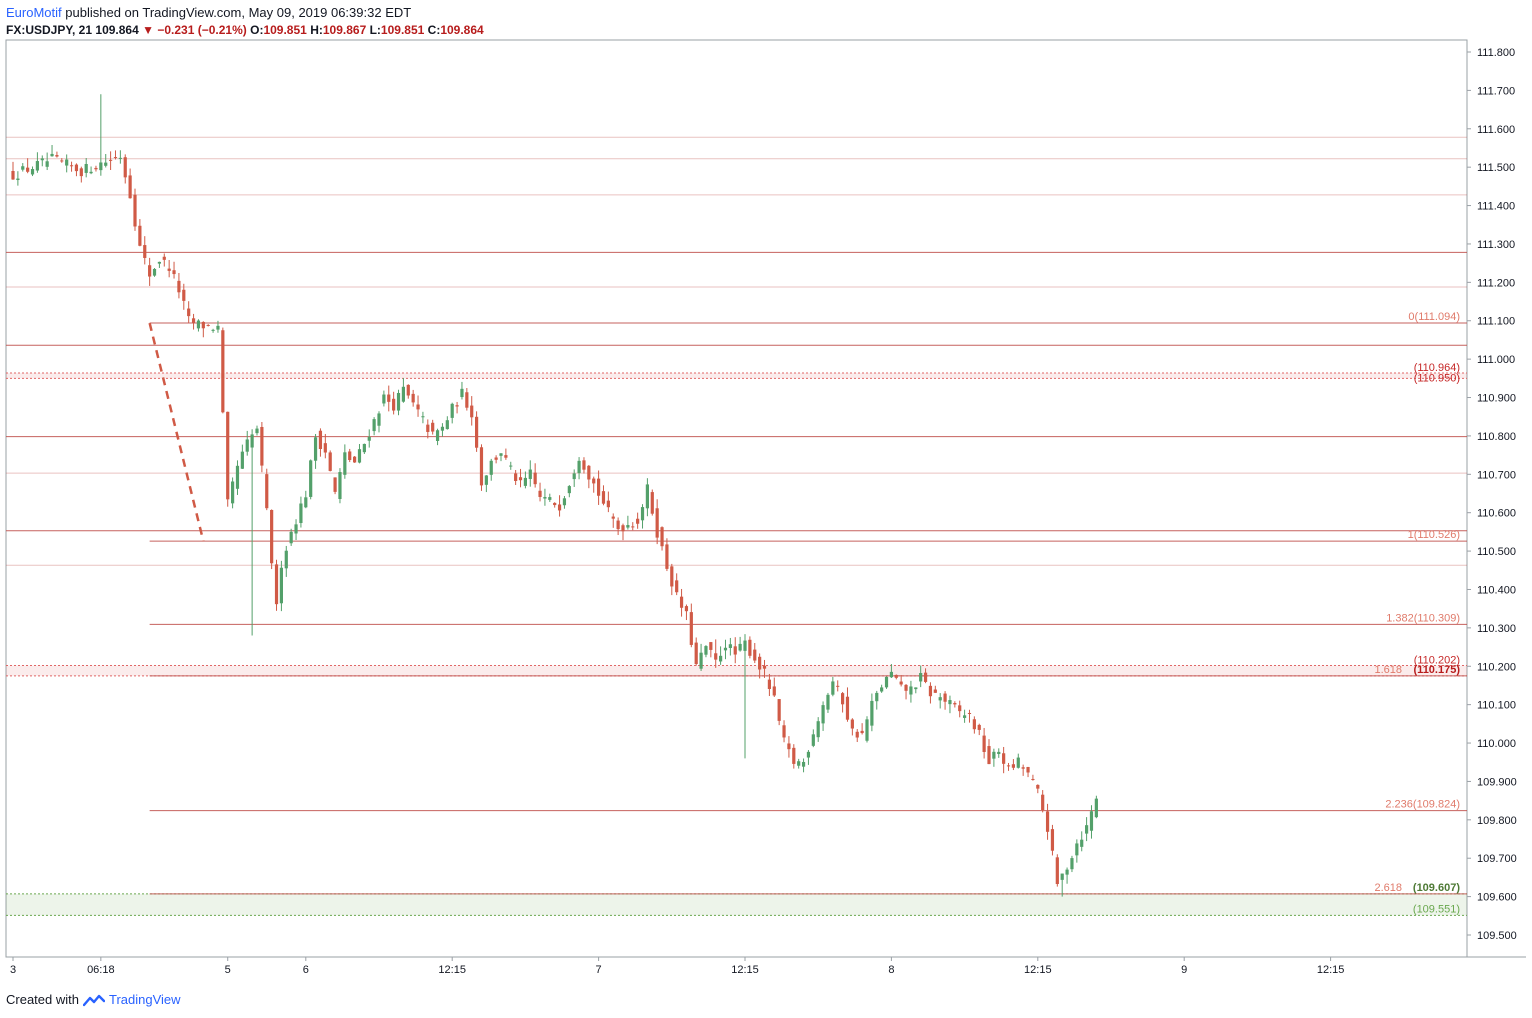  I want to click on fib-label-price-3: (110.175), so click(1437, 670).